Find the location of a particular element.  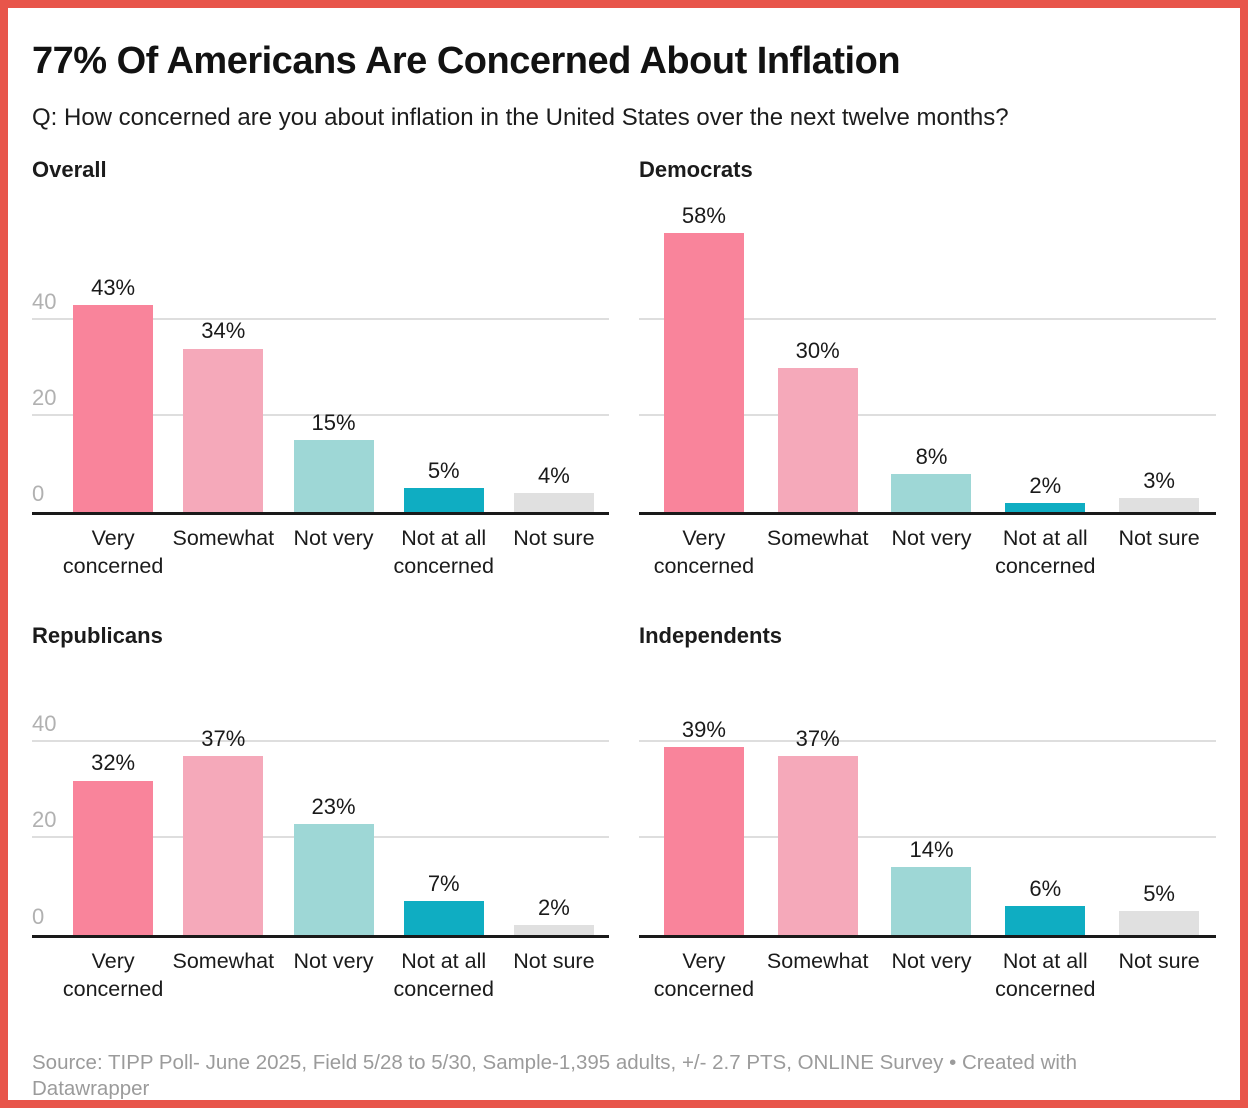

value-label: 32% is located at coordinates (113, 763).